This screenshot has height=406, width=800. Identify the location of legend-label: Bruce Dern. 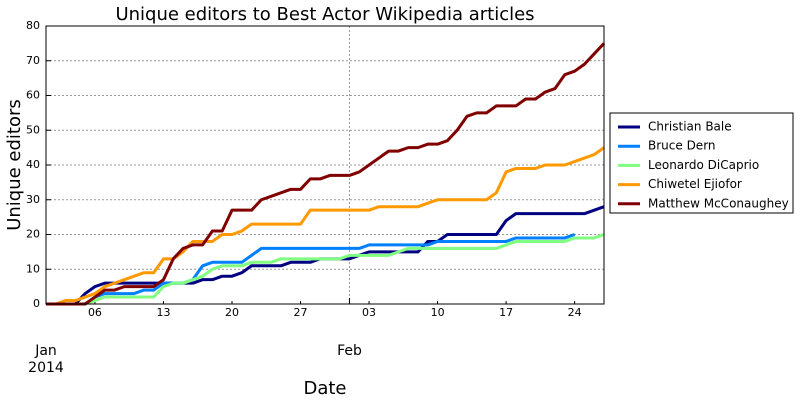
(682, 146).